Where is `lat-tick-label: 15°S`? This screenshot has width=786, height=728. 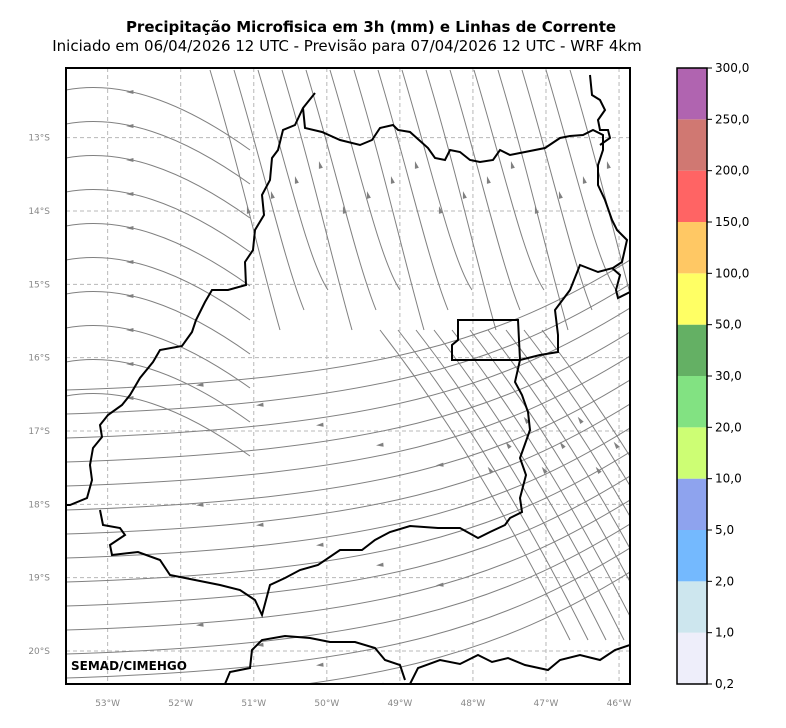 lat-tick-label: 15°S is located at coordinates (39, 285).